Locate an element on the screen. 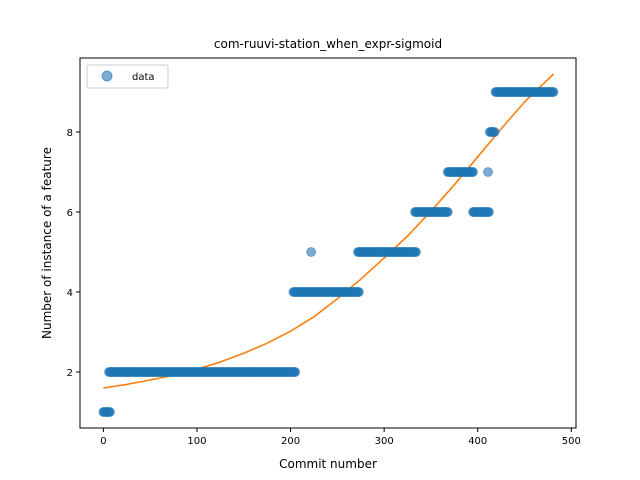 The width and height of the screenshot is (640, 480). legend-marker is located at coordinates (107, 76).